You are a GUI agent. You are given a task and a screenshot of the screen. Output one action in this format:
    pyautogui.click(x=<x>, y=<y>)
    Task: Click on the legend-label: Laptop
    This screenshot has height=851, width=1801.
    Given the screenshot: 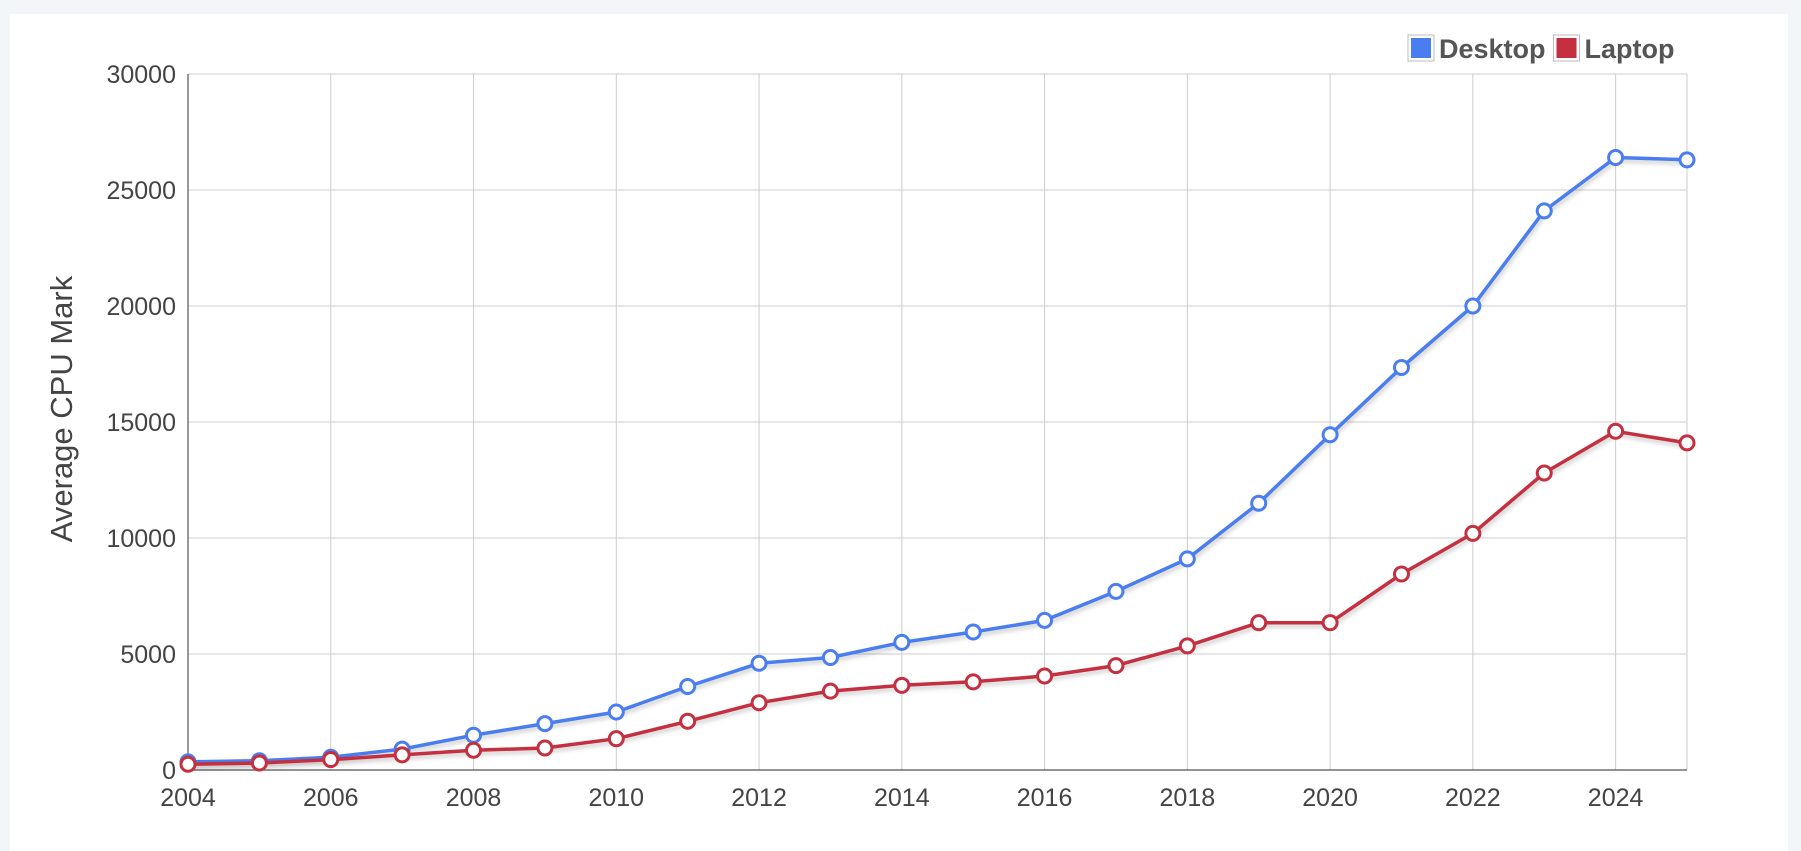 What is the action you would take?
    pyautogui.click(x=1630, y=49)
    